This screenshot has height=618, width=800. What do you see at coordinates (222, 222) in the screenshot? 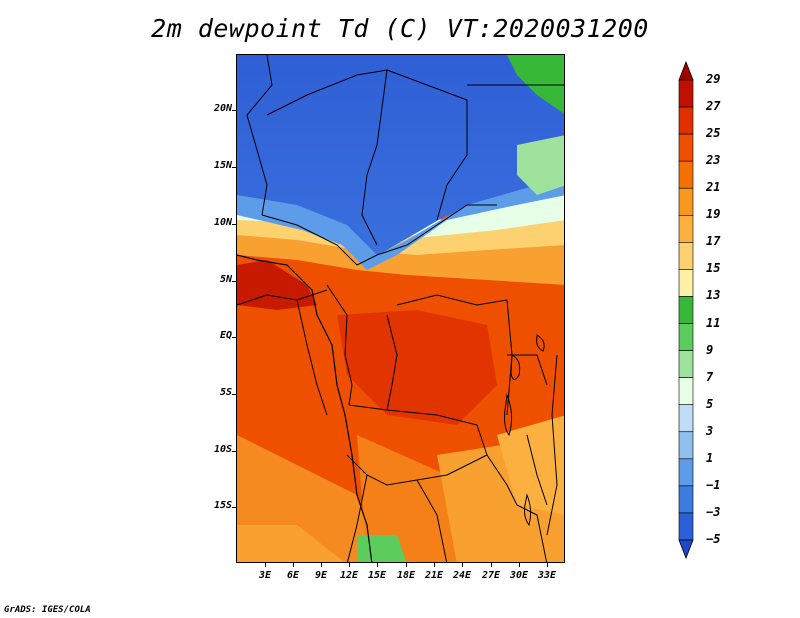
I see `lat-label-10n: 10N` at bounding box center [222, 222].